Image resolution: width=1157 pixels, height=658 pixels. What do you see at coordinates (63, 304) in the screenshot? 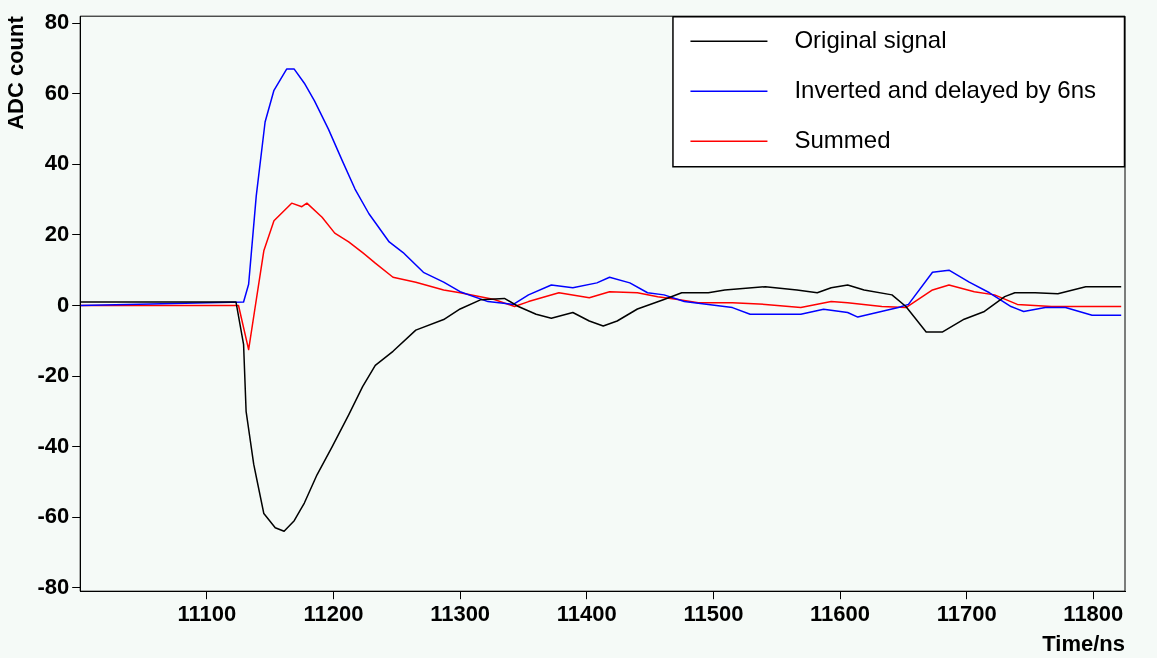
I see `y-tick-label: 0` at bounding box center [63, 304].